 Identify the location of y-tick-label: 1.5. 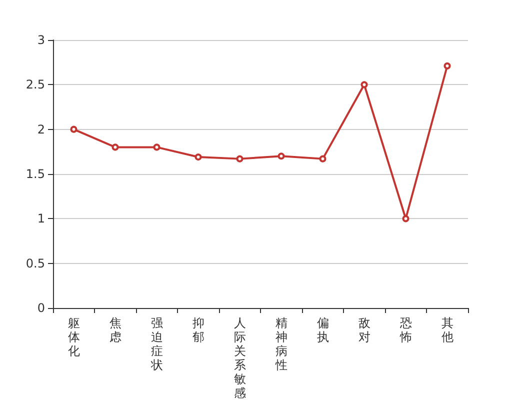
(35, 174).